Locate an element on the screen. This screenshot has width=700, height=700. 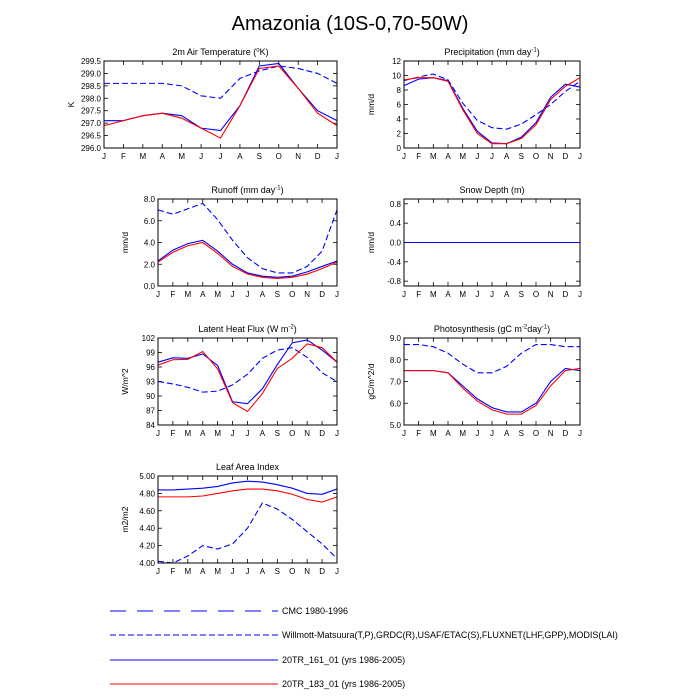
y-tick-label: 84 is located at coordinates (150, 425).